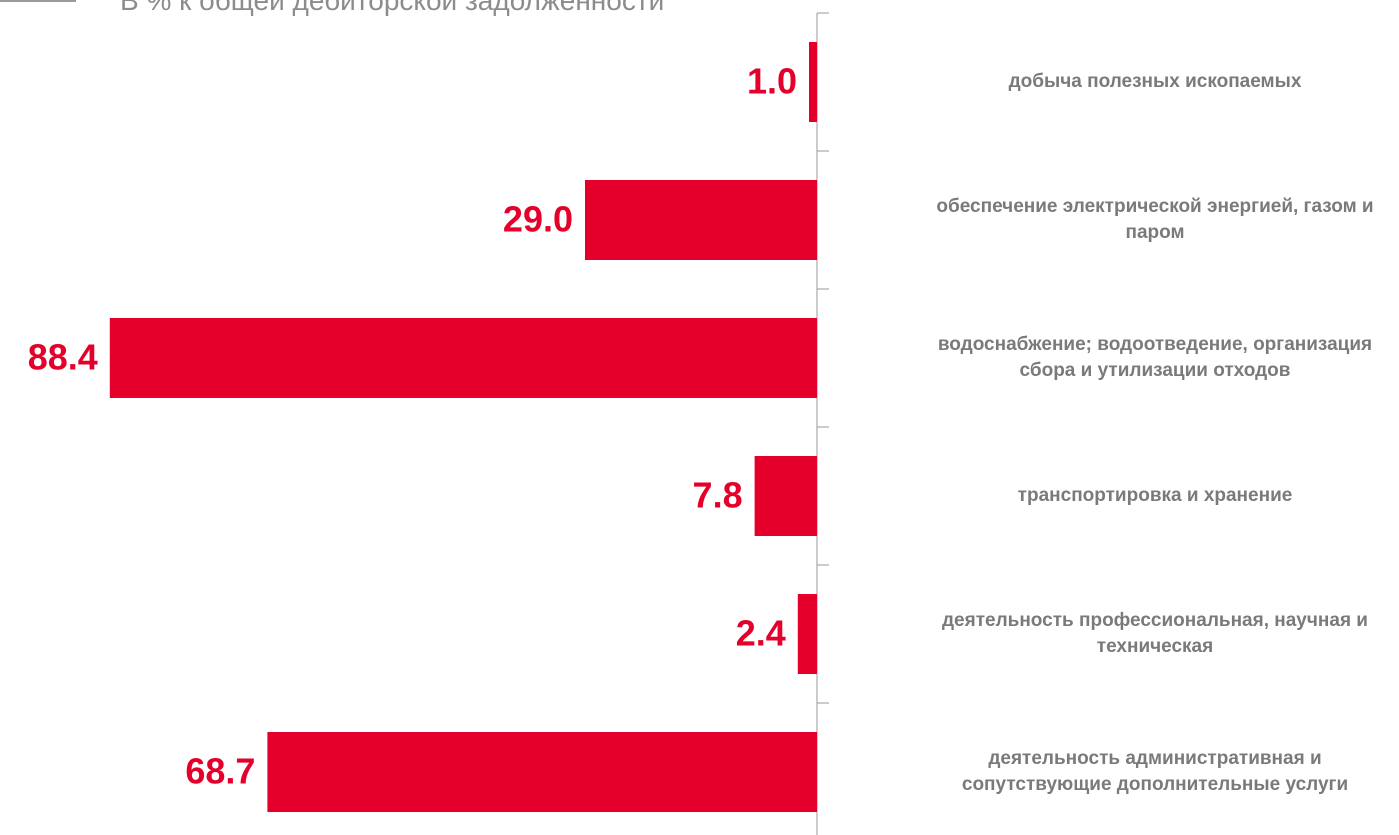 Image resolution: width=1399 pixels, height=835 pixels. What do you see at coordinates (538, 219) in the screenshot?
I see `value-label: 29.0` at bounding box center [538, 219].